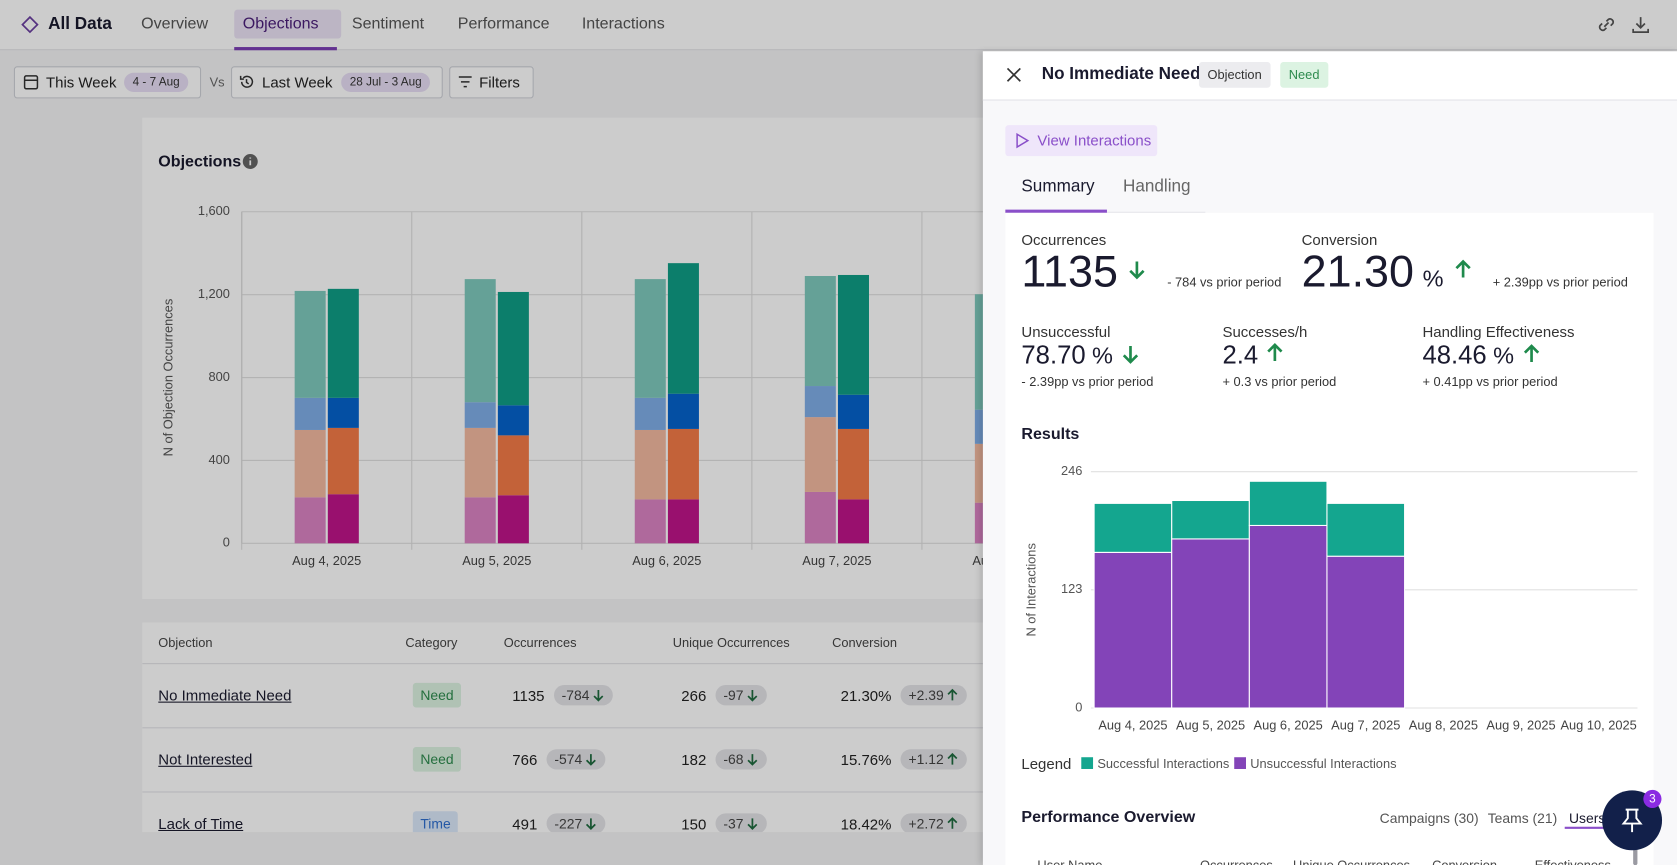 This screenshot has height=865, width=1677. What do you see at coordinates (576, 823) in the screenshot?
I see `delta-pill: -227` at bounding box center [576, 823].